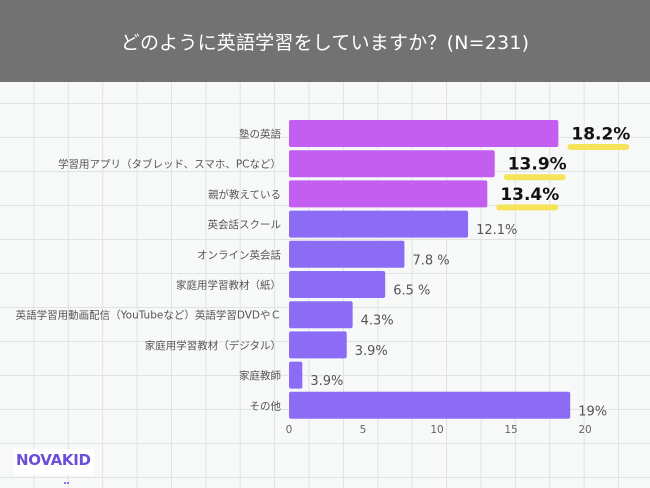  What do you see at coordinates (239, 254) in the screenshot?
I see `category-label: オンライン英会話` at bounding box center [239, 254].